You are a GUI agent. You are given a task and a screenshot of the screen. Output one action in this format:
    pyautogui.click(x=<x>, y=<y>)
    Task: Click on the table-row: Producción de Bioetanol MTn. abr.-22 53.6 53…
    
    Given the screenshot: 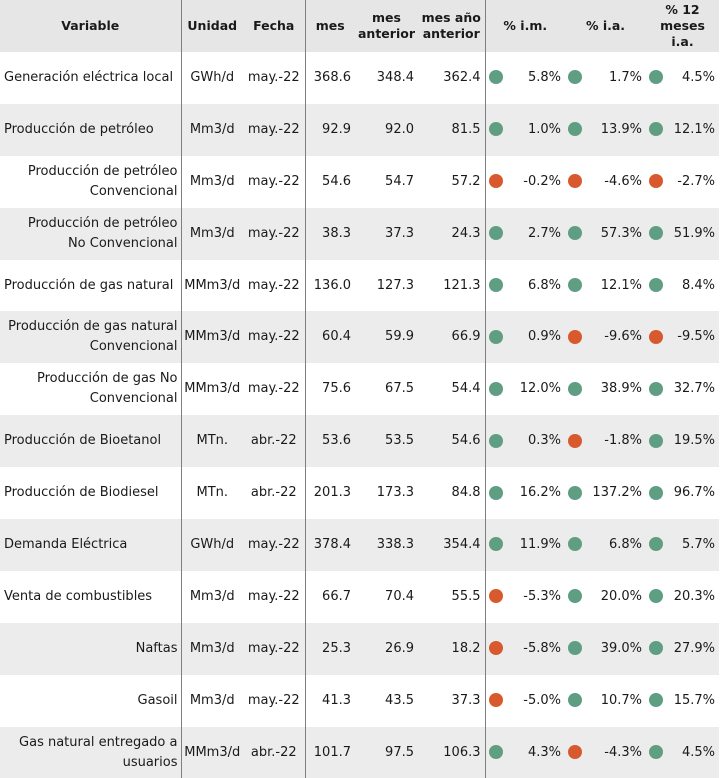 What is the action you would take?
    pyautogui.click(x=359, y=441)
    